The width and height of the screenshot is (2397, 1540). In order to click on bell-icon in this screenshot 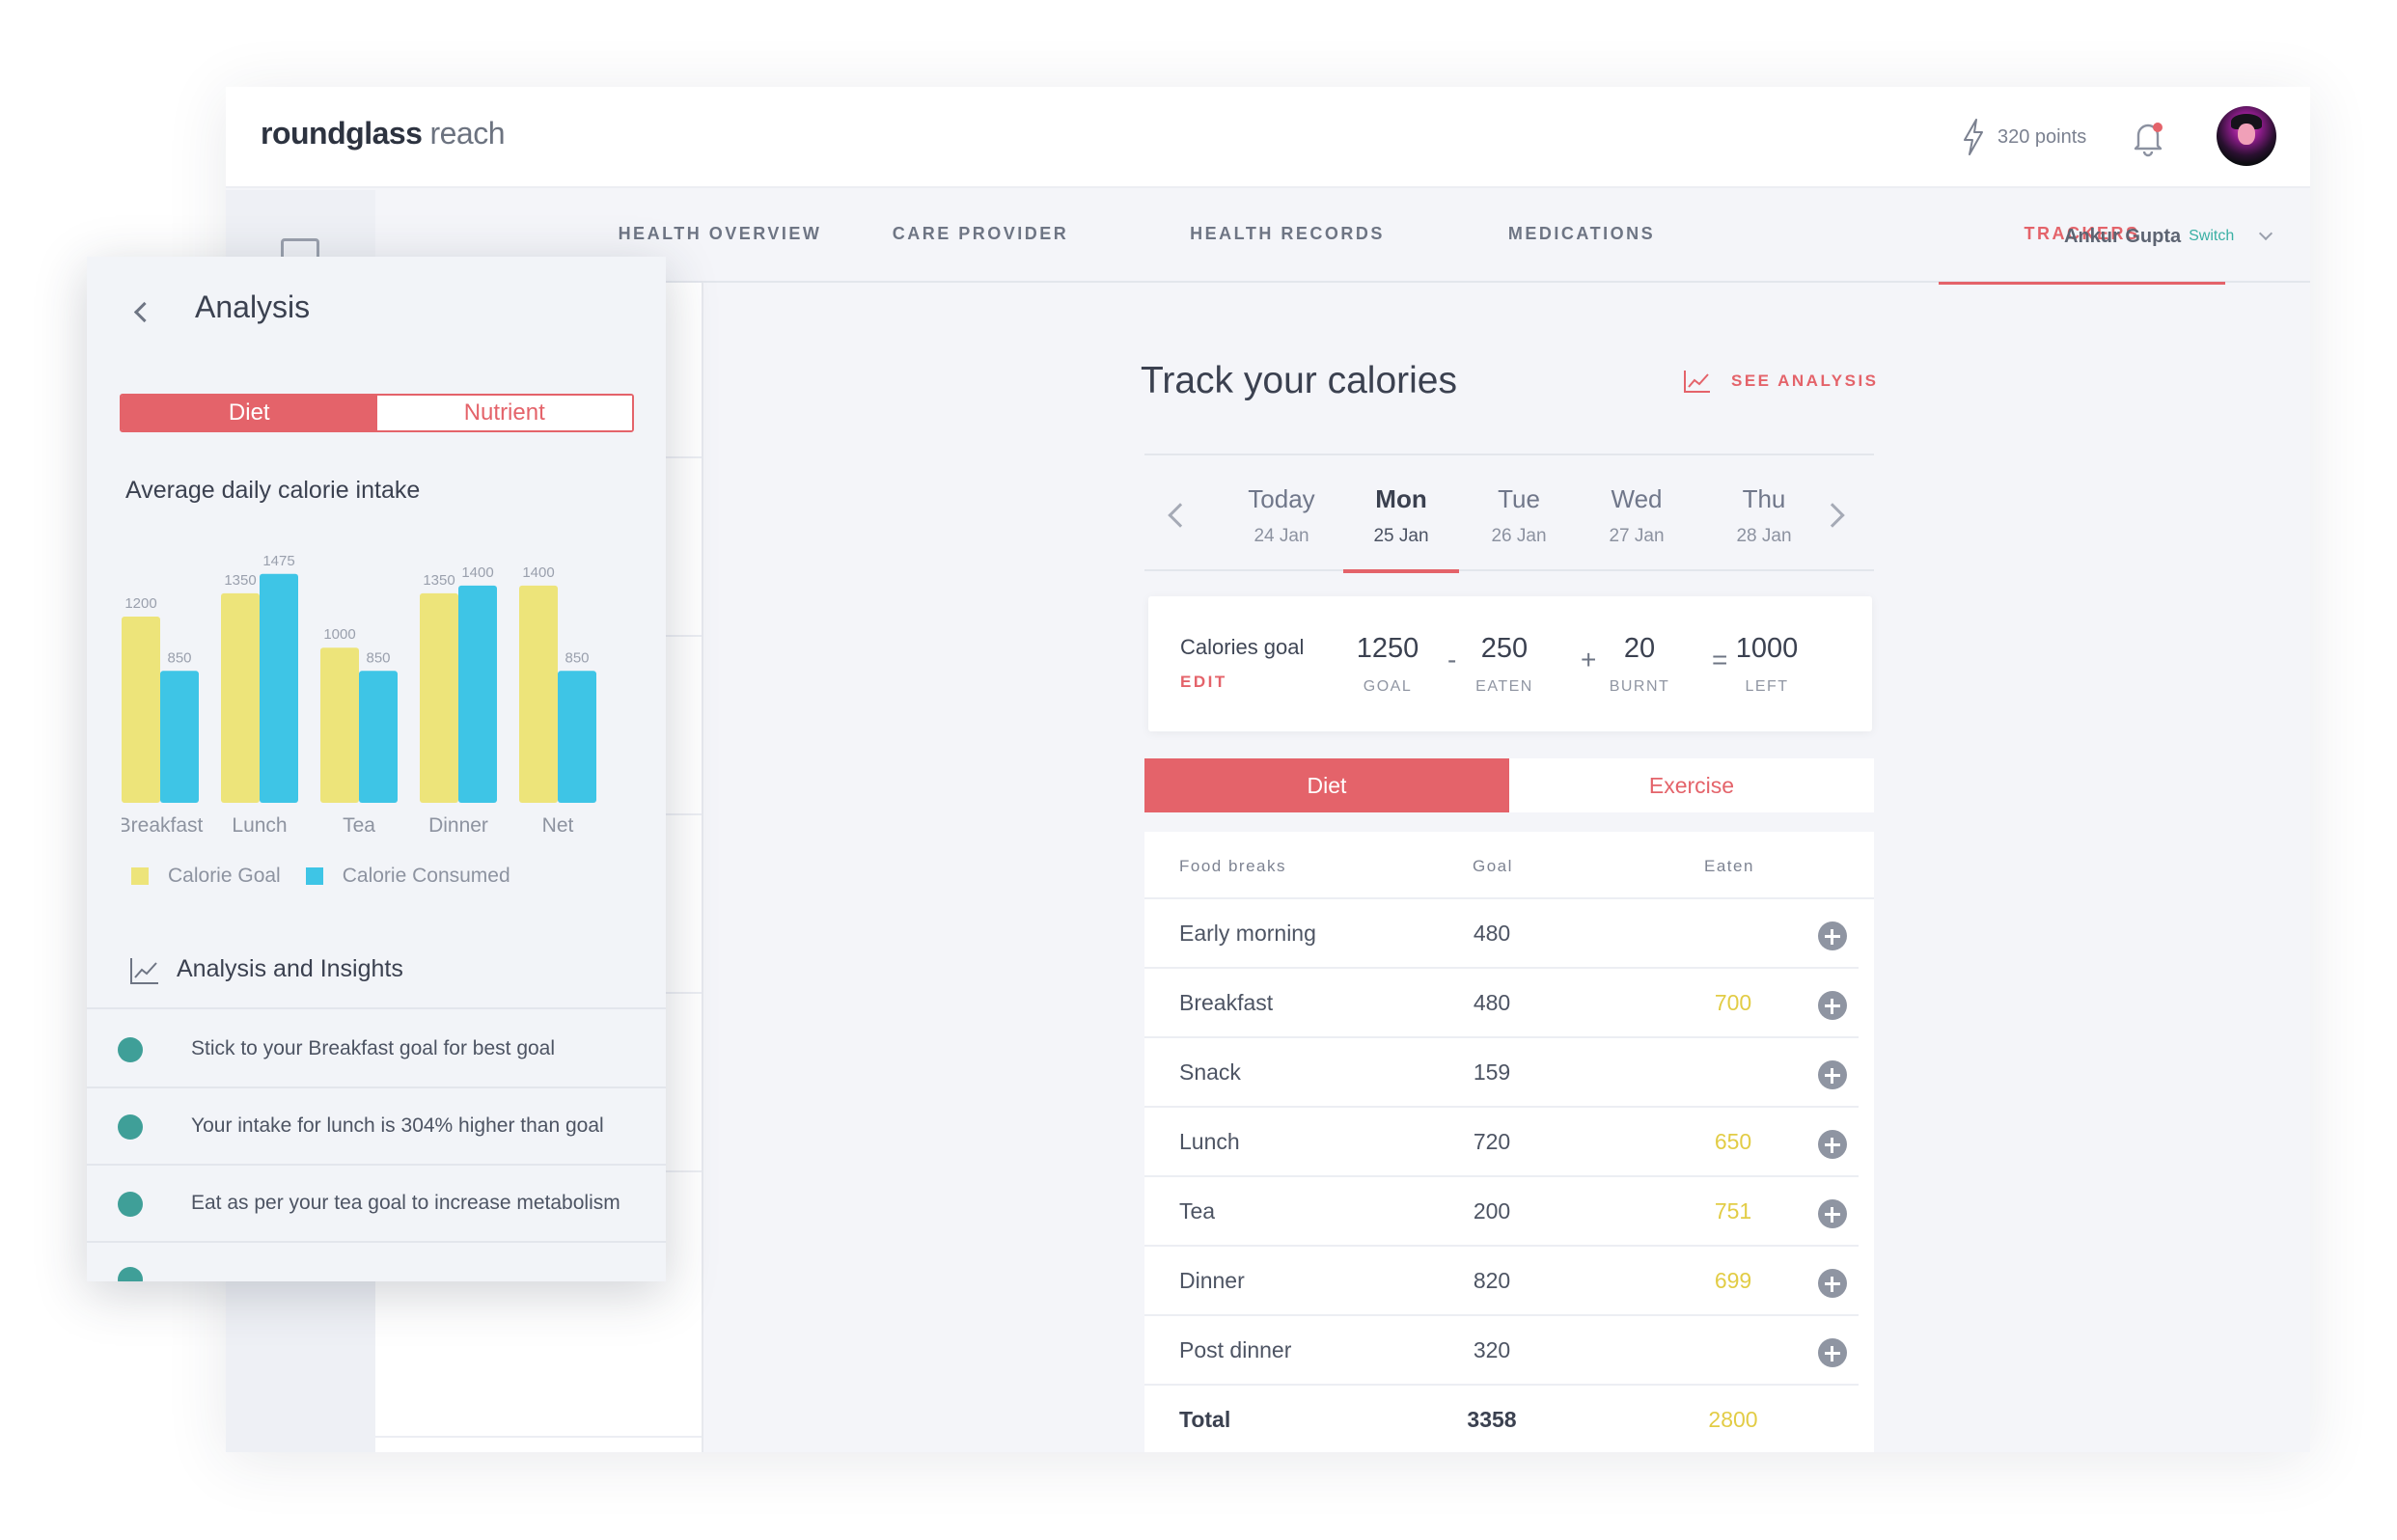, I will do `click(2148, 138)`.